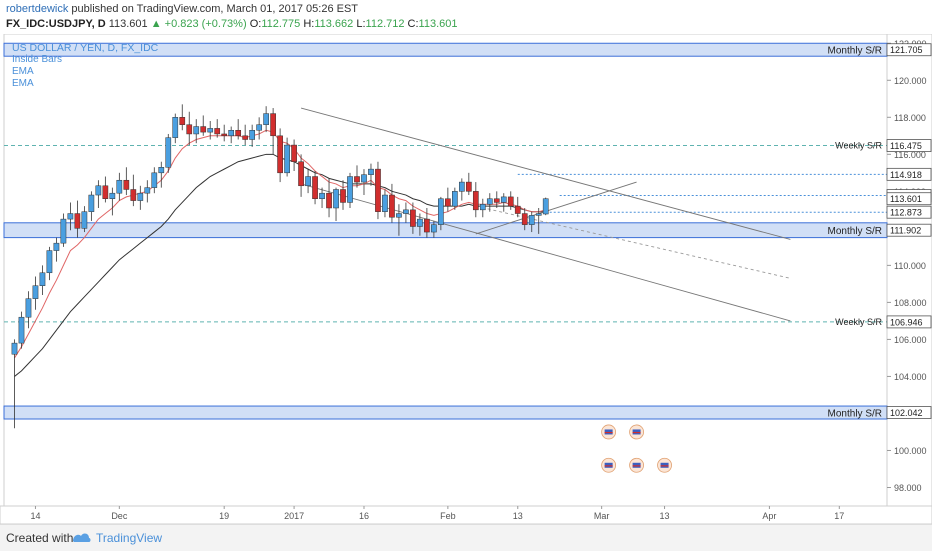 Image resolution: width=932 pixels, height=551 pixels. What do you see at coordinates (466, 537) in the screenshot?
I see `footer-bar: Created with TradingView` at bounding box center [466, 537].